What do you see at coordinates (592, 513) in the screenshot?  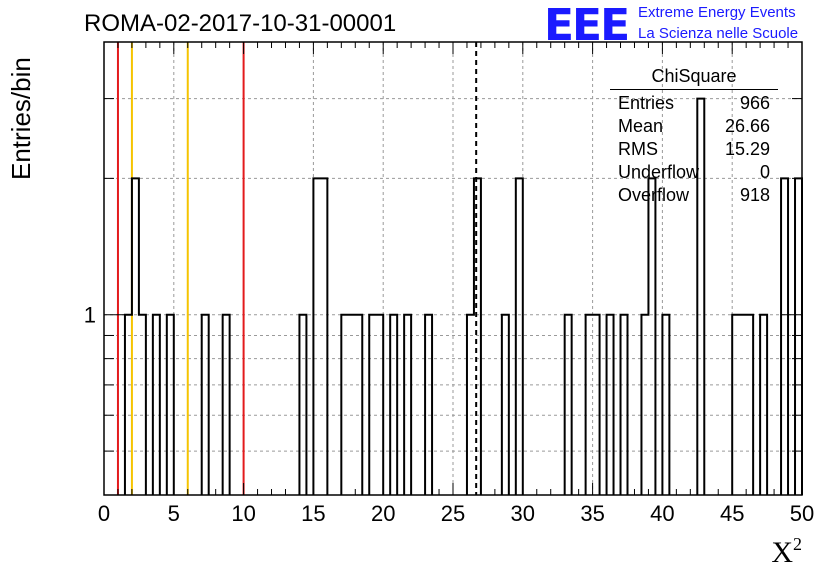 I see `x-tick-label: 35` at bounding box center [592, 513].